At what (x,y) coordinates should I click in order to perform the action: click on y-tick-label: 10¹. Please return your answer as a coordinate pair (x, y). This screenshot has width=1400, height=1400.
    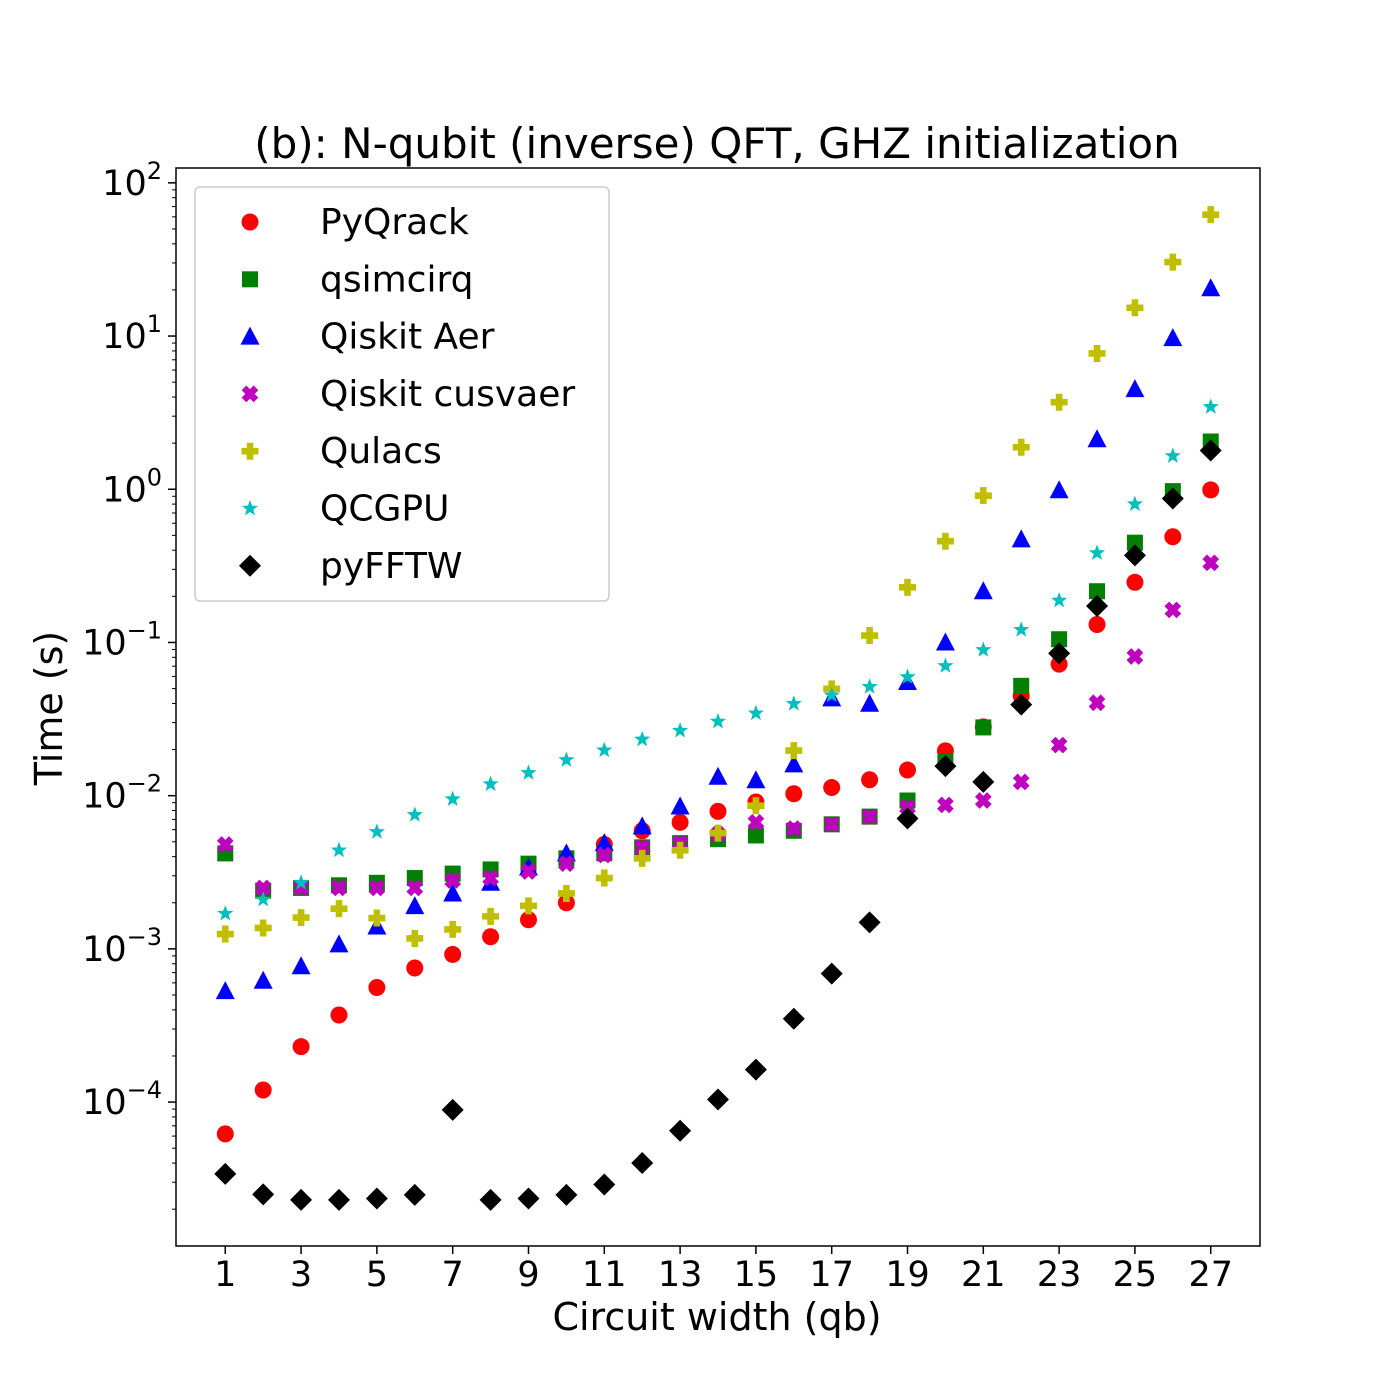
    Looking at the image, I should click on (132, 333).